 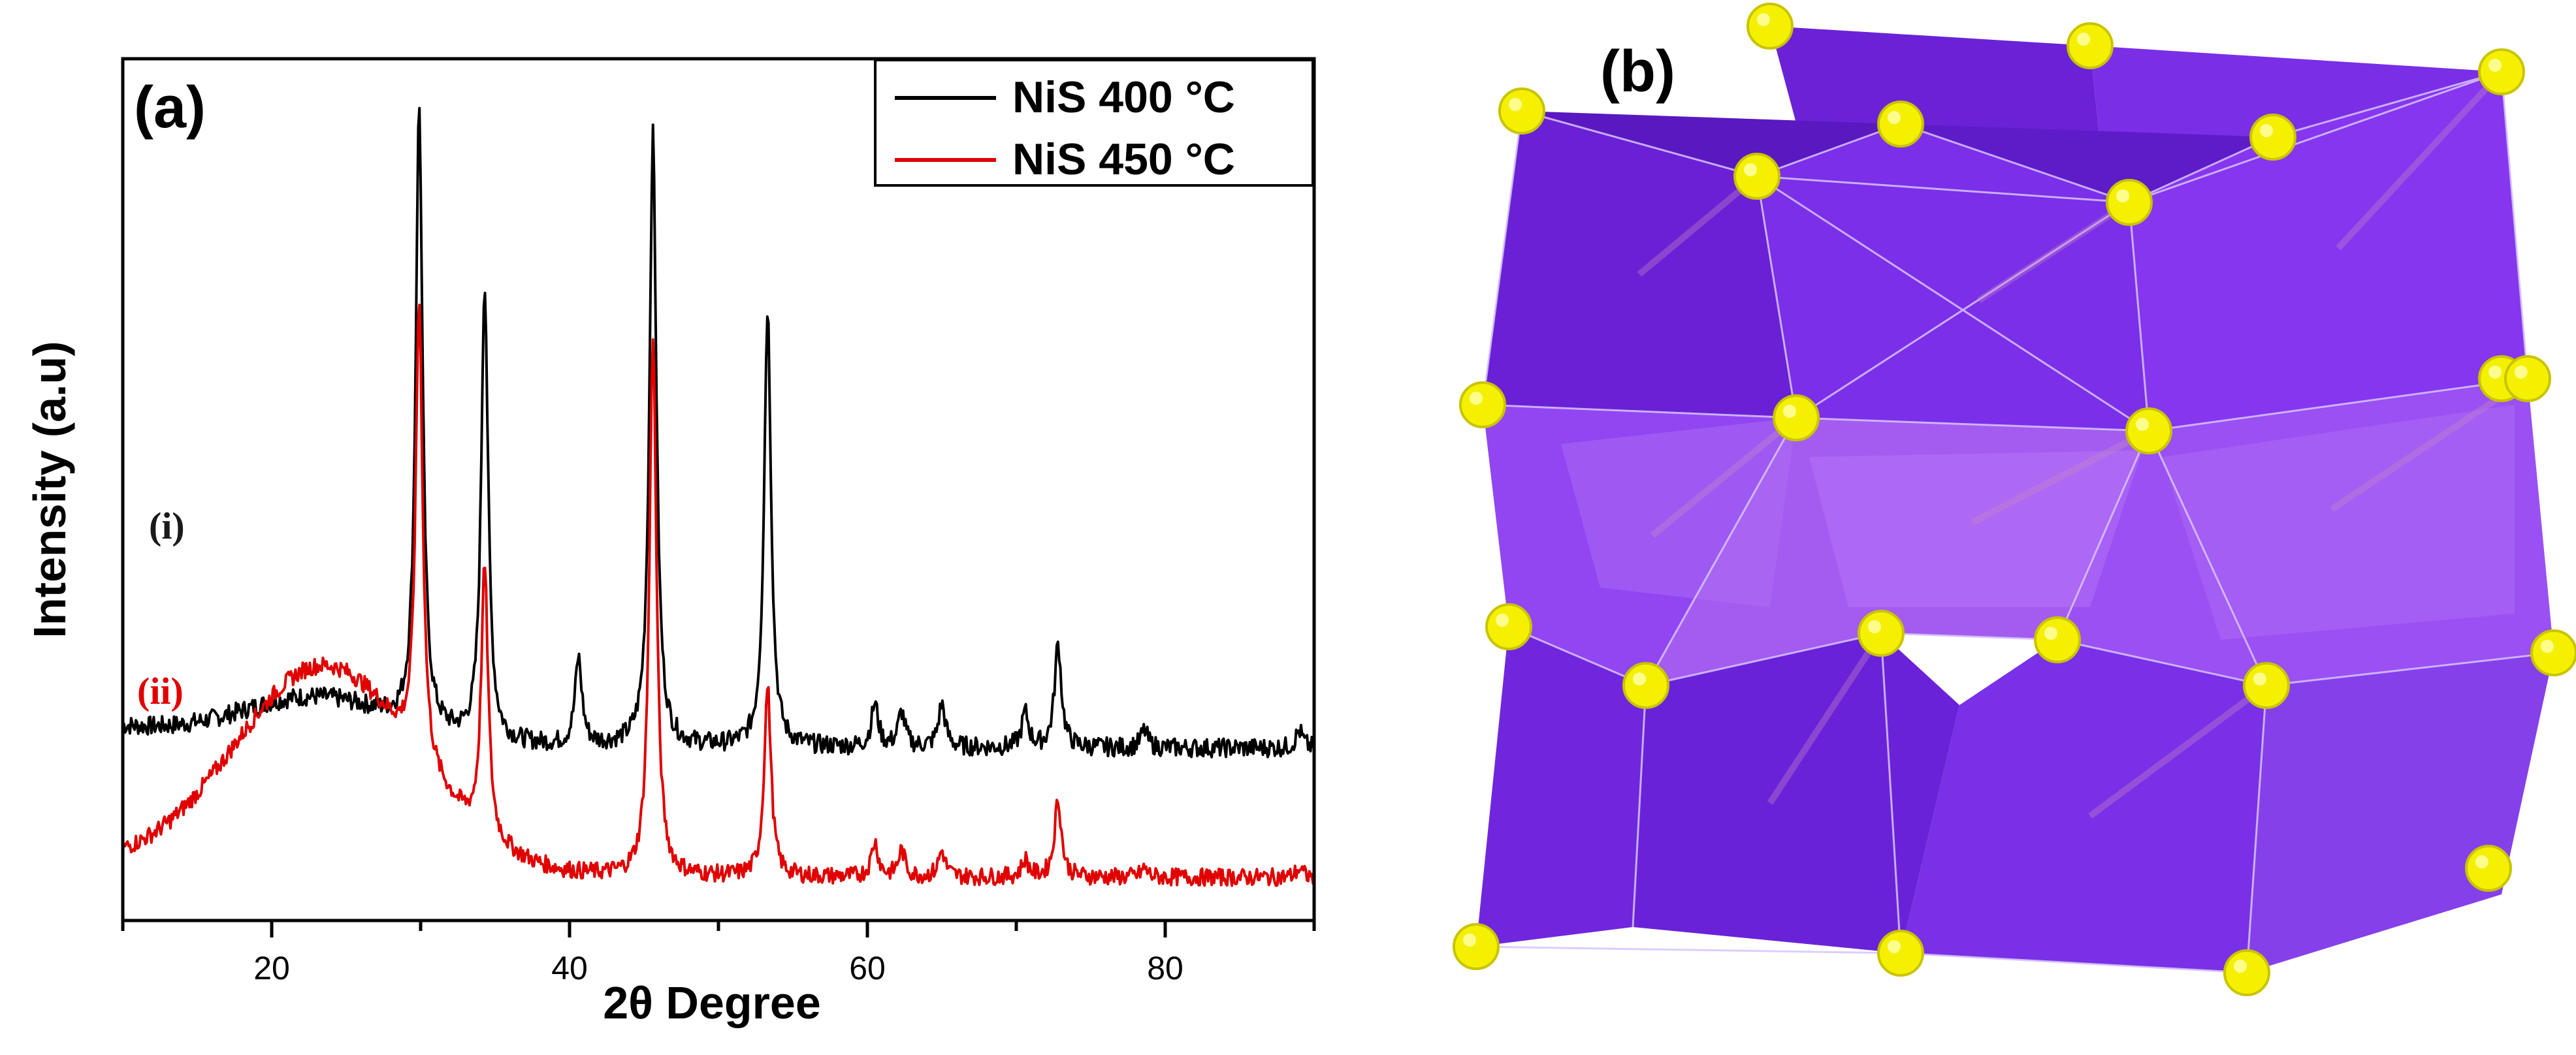 I want to click on legend-box, so click(x=1094, y=123).